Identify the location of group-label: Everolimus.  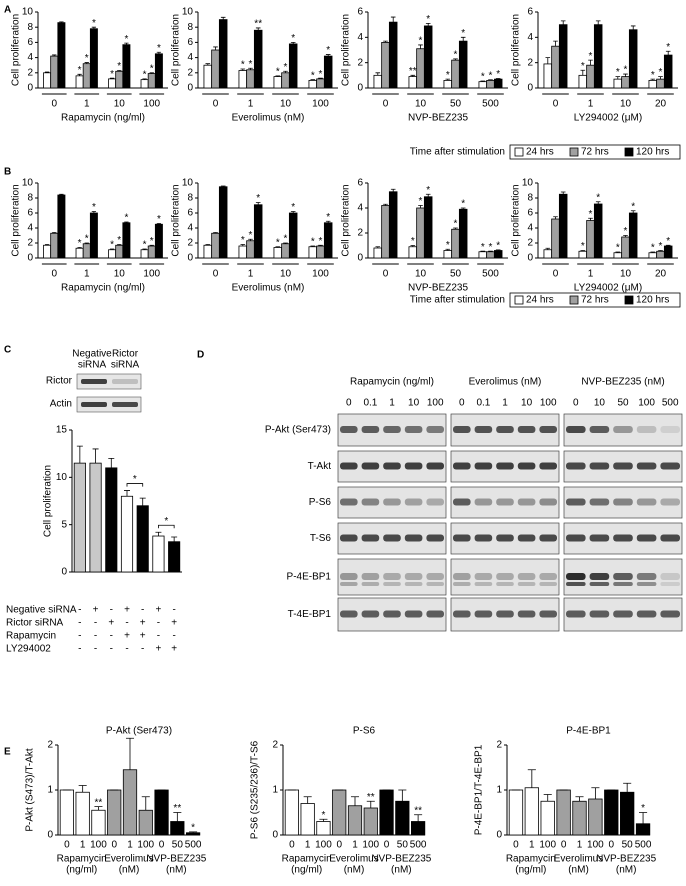
(128, 859).